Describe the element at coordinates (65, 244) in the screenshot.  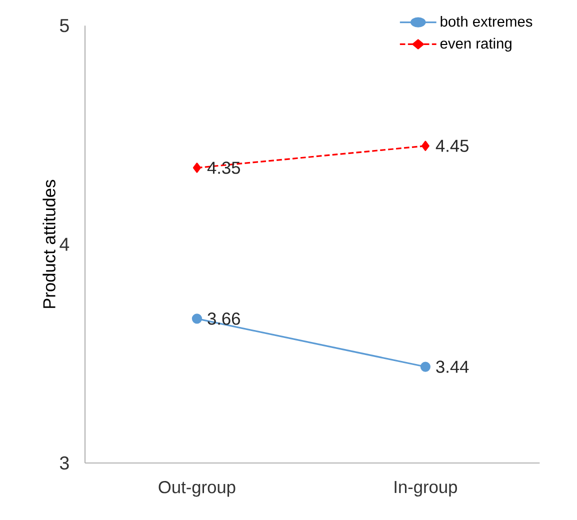
I see `y-tick-label: 4` at that location.